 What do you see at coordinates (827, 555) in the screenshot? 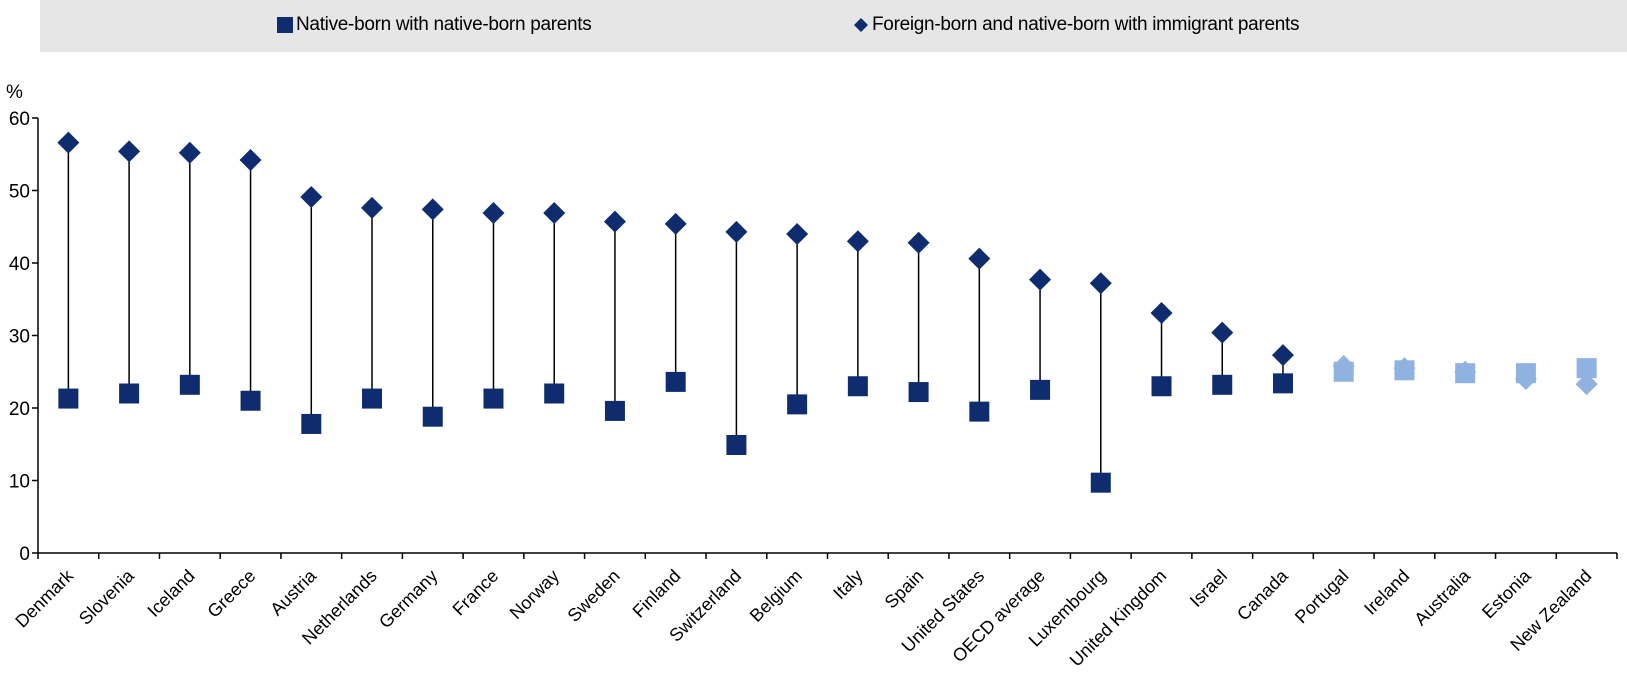
I see `x-axis` at bounding box center [827, 555].